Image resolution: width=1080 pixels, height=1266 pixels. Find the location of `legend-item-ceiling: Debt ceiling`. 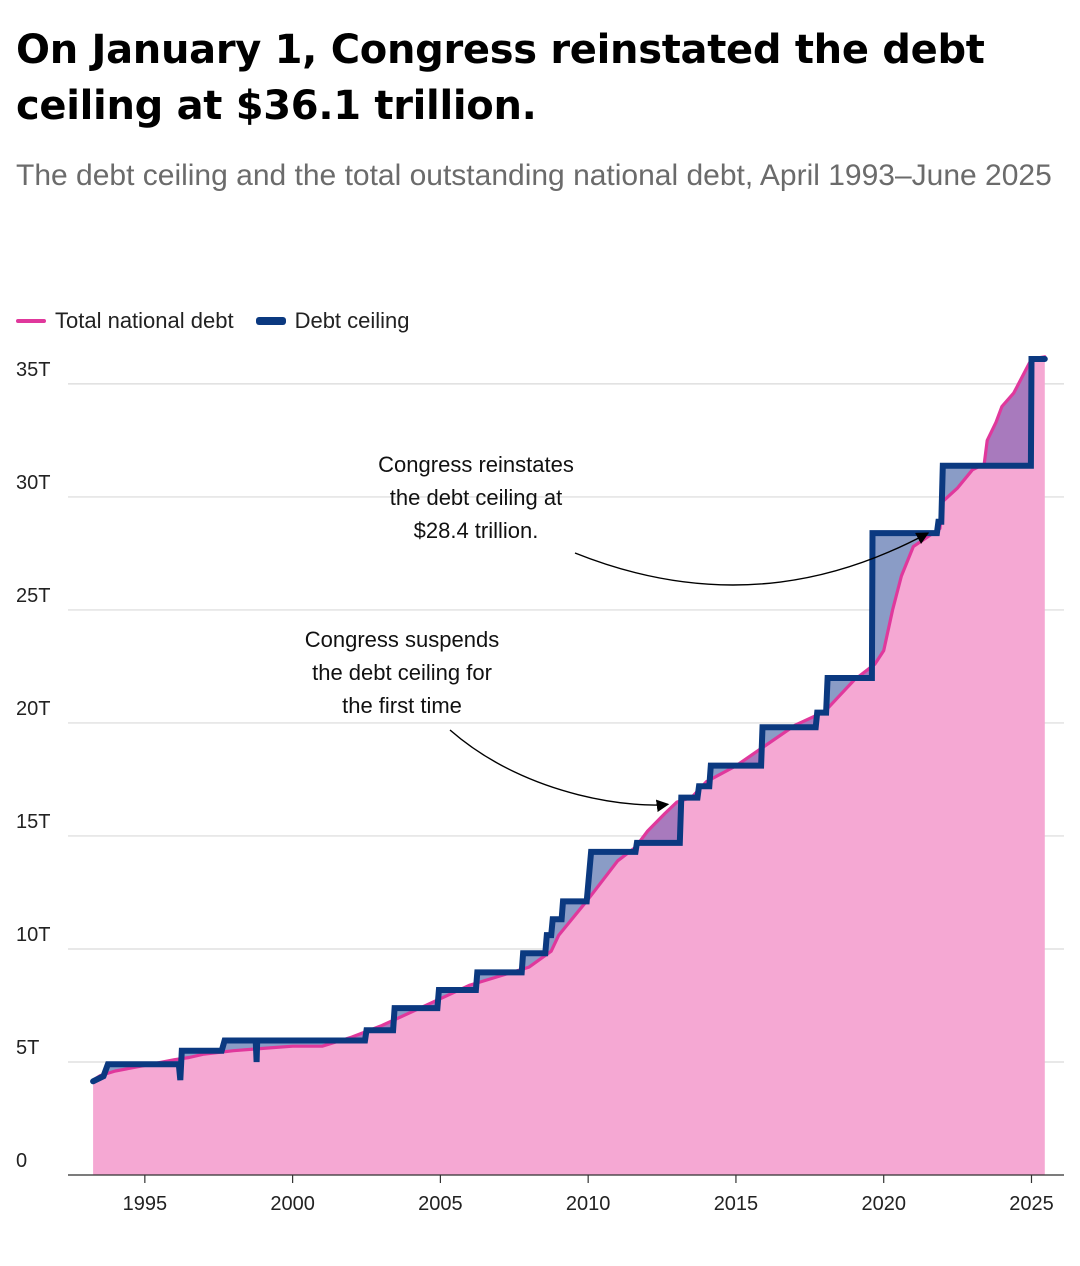

legend-item-ceiling: Debt ceiling is located at coordinates (332, 321).